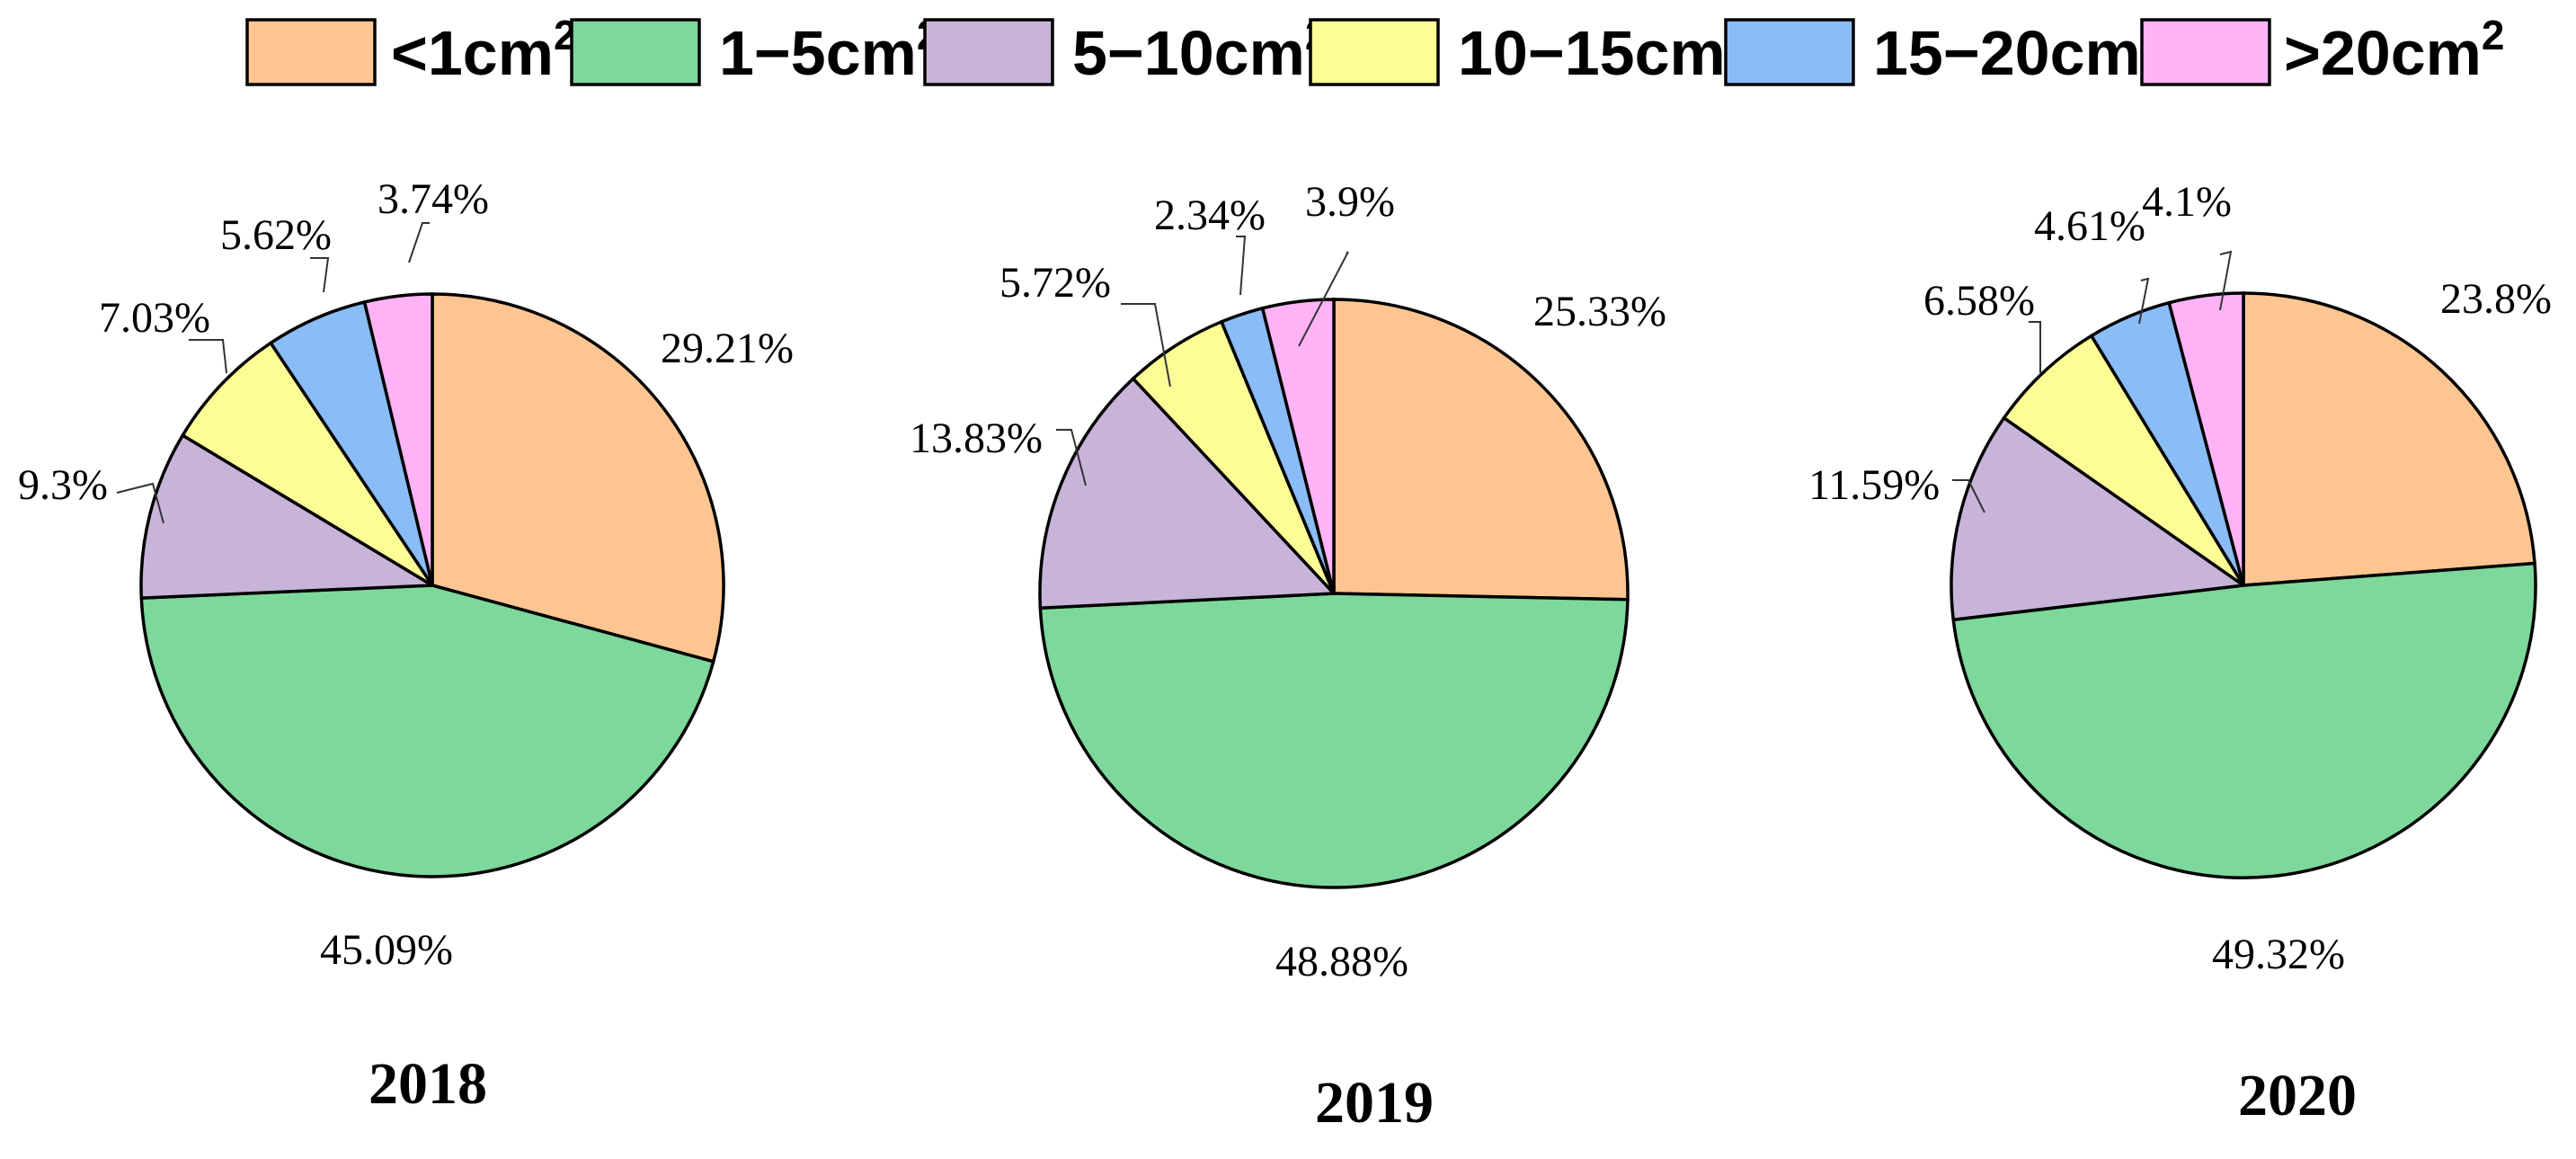 The width and height of the screenshot is (2576, 1159). I want to click on slice-percent-label: 6.58%, so click(1979, 301).